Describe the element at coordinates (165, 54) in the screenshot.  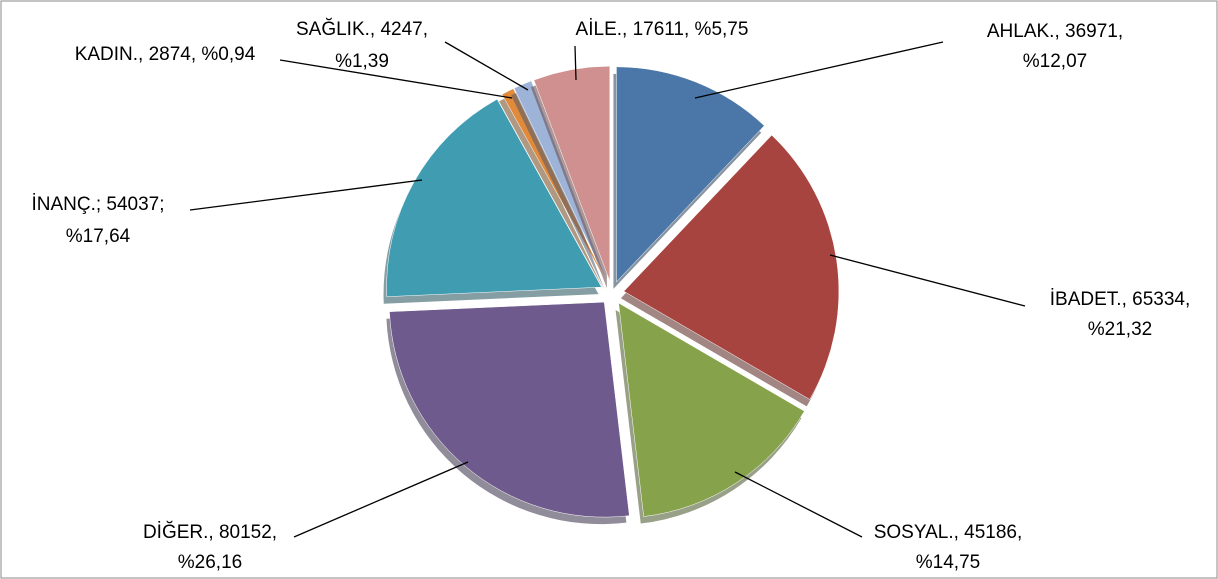
I see `data-label: KADIN., 2874, %0,94` at that location.